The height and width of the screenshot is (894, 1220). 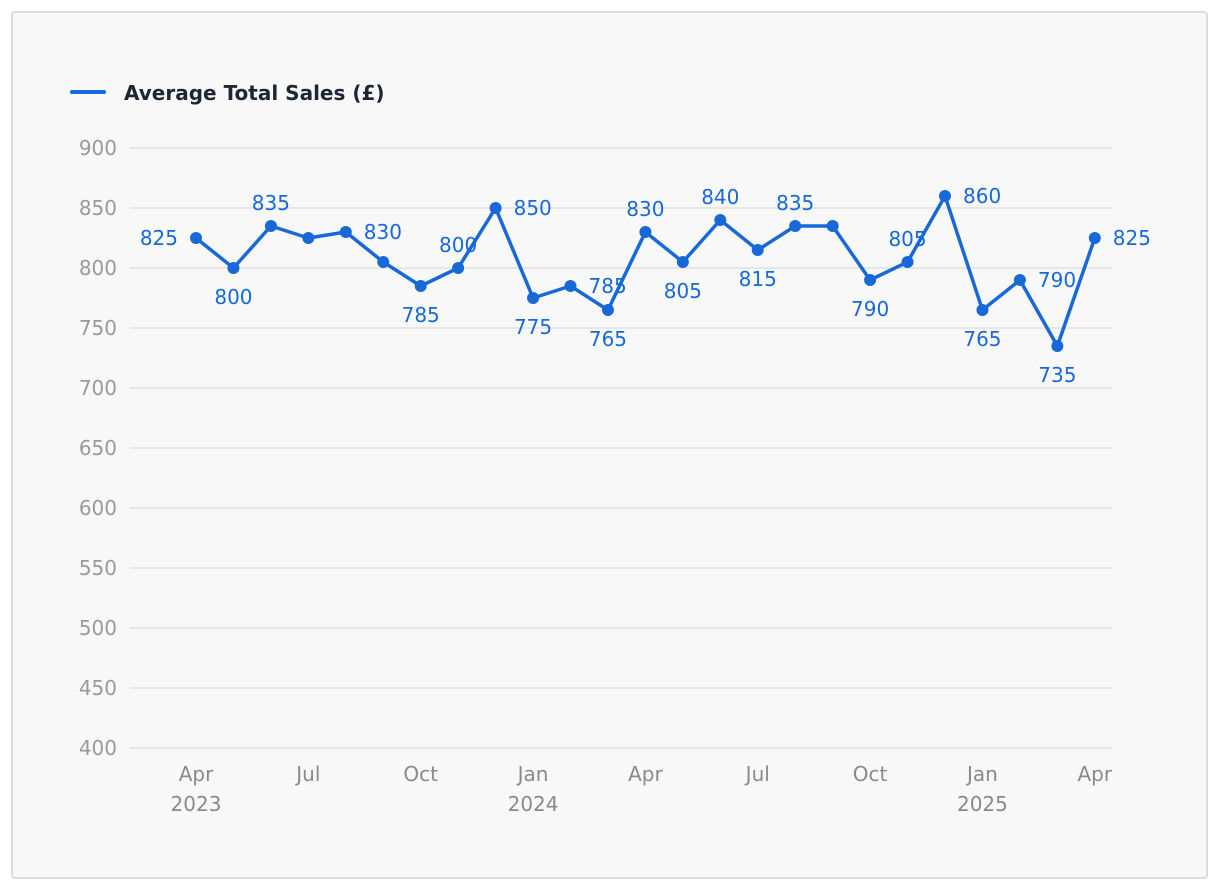 I want to click on x-tick-year-label: 2025, so click(x=982, y=804).